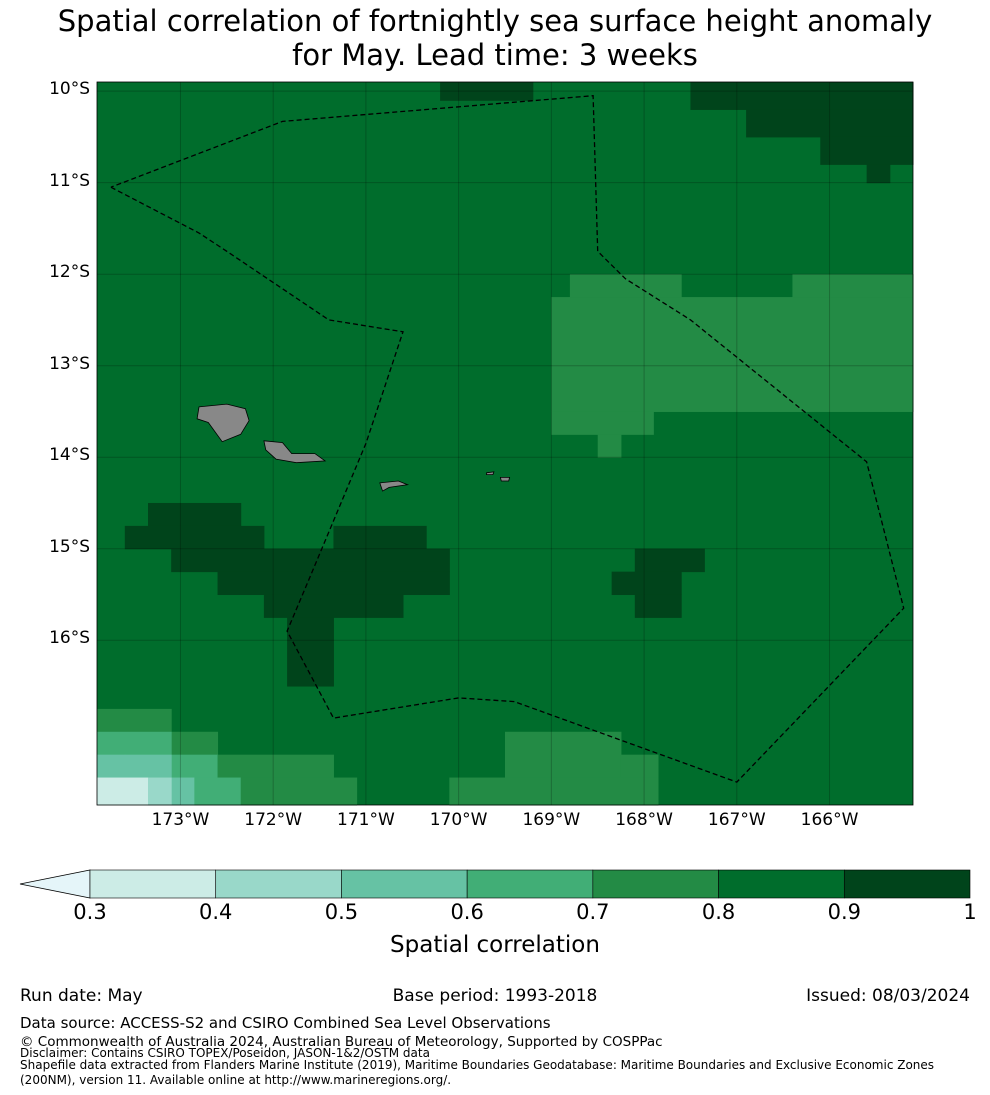 The width and height of the screenshot is (990, 1095). I want to click on colorbar-tick-label: 0.4, so click(216, 912).